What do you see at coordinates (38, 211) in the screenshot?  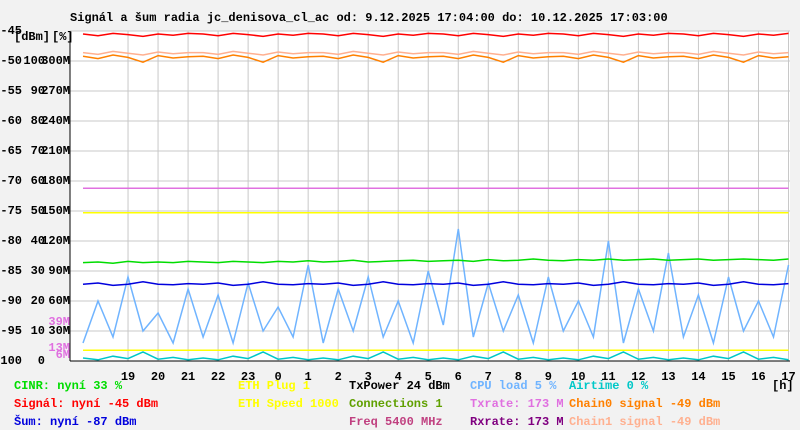 I see `y2-tick-label: 50` at bounding box center [38, 211].